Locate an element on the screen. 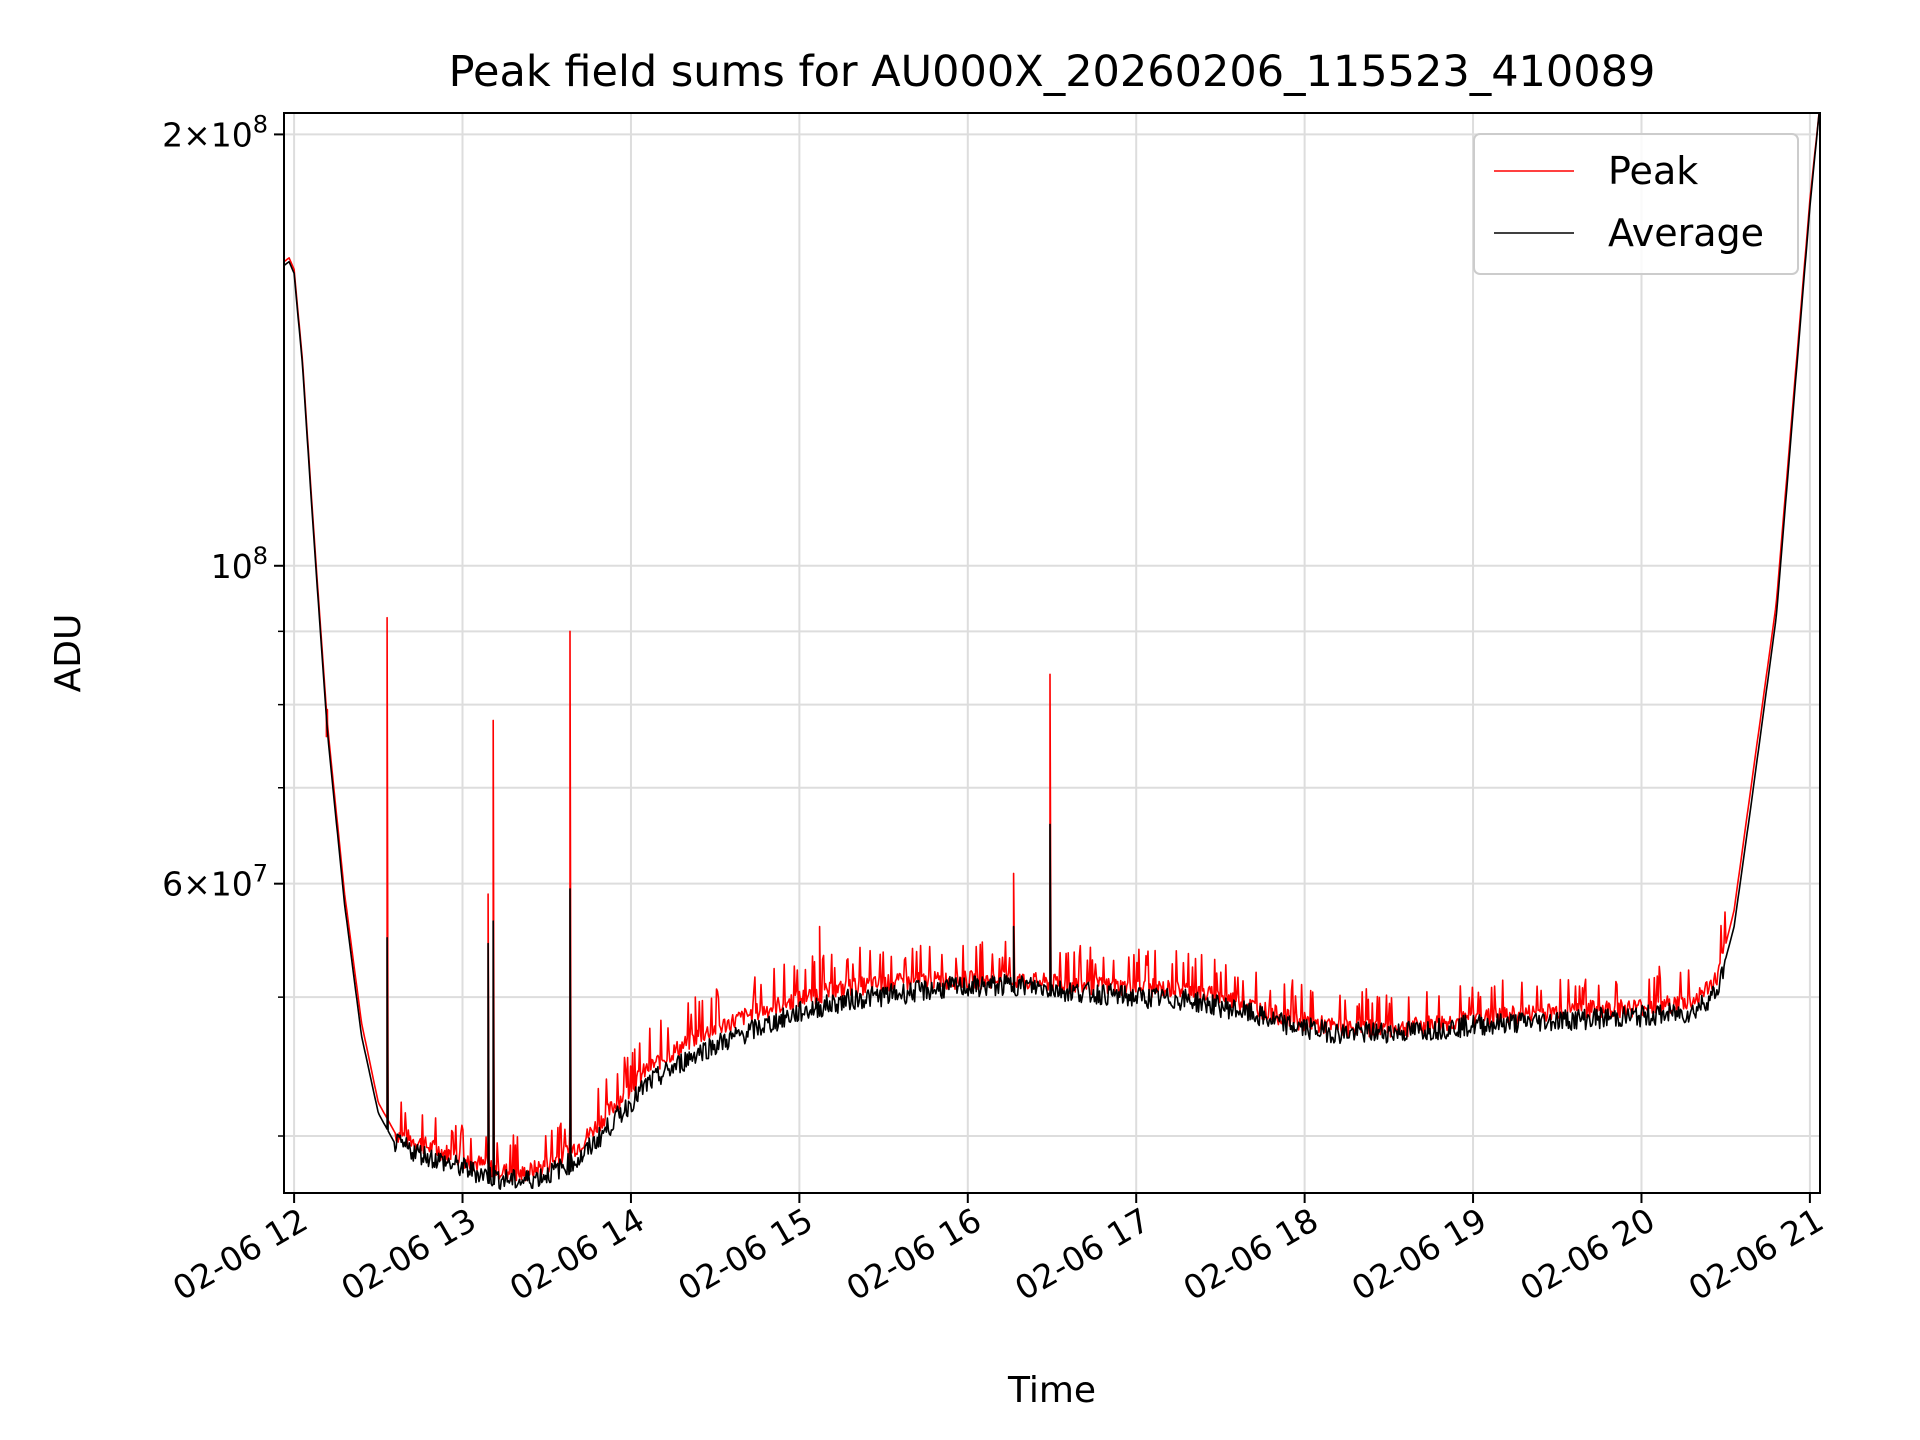 This screenshot has width=1920, height=1440. y-tick-label: 108 is located at coordinates (239, 564).